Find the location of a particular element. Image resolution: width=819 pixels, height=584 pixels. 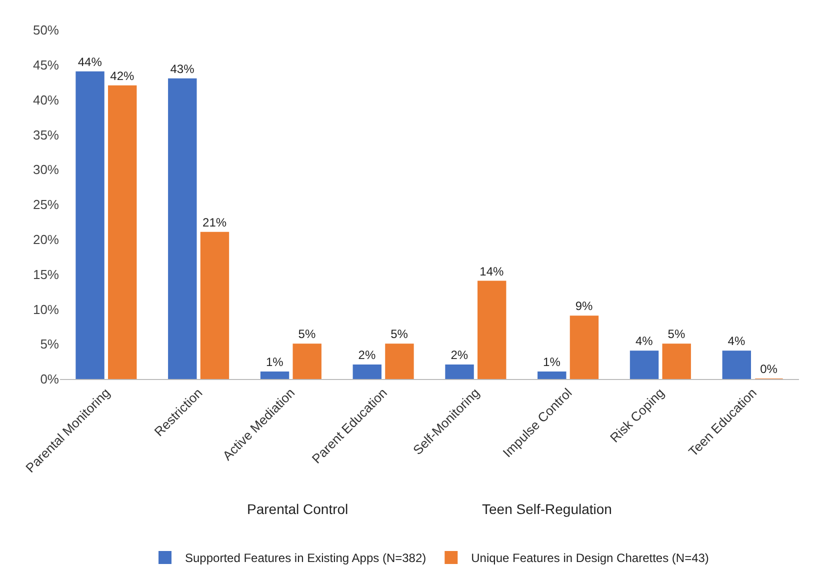

y-tick-label: 45% is located at coordinates (46, 64).